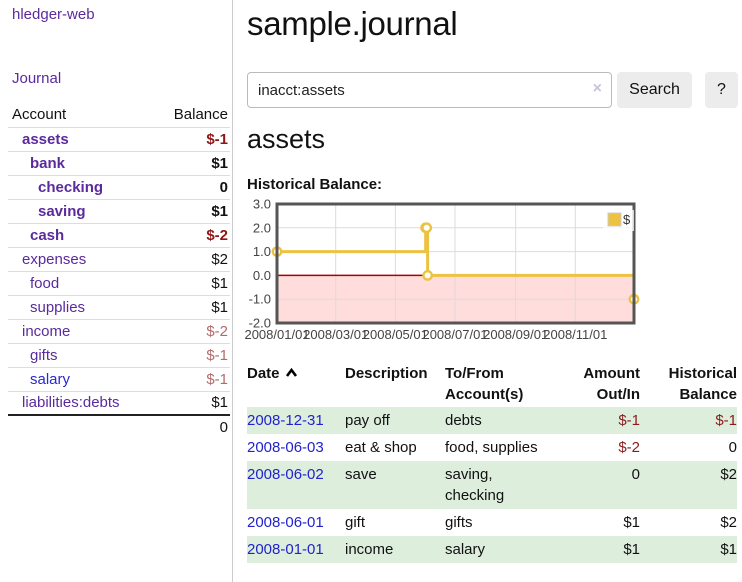 This screenshot has height=582, width=742. What do you see at coordinates (54, 259) in the screenshot?
I see `account-link: expenses` at bounding box center [54, 259].